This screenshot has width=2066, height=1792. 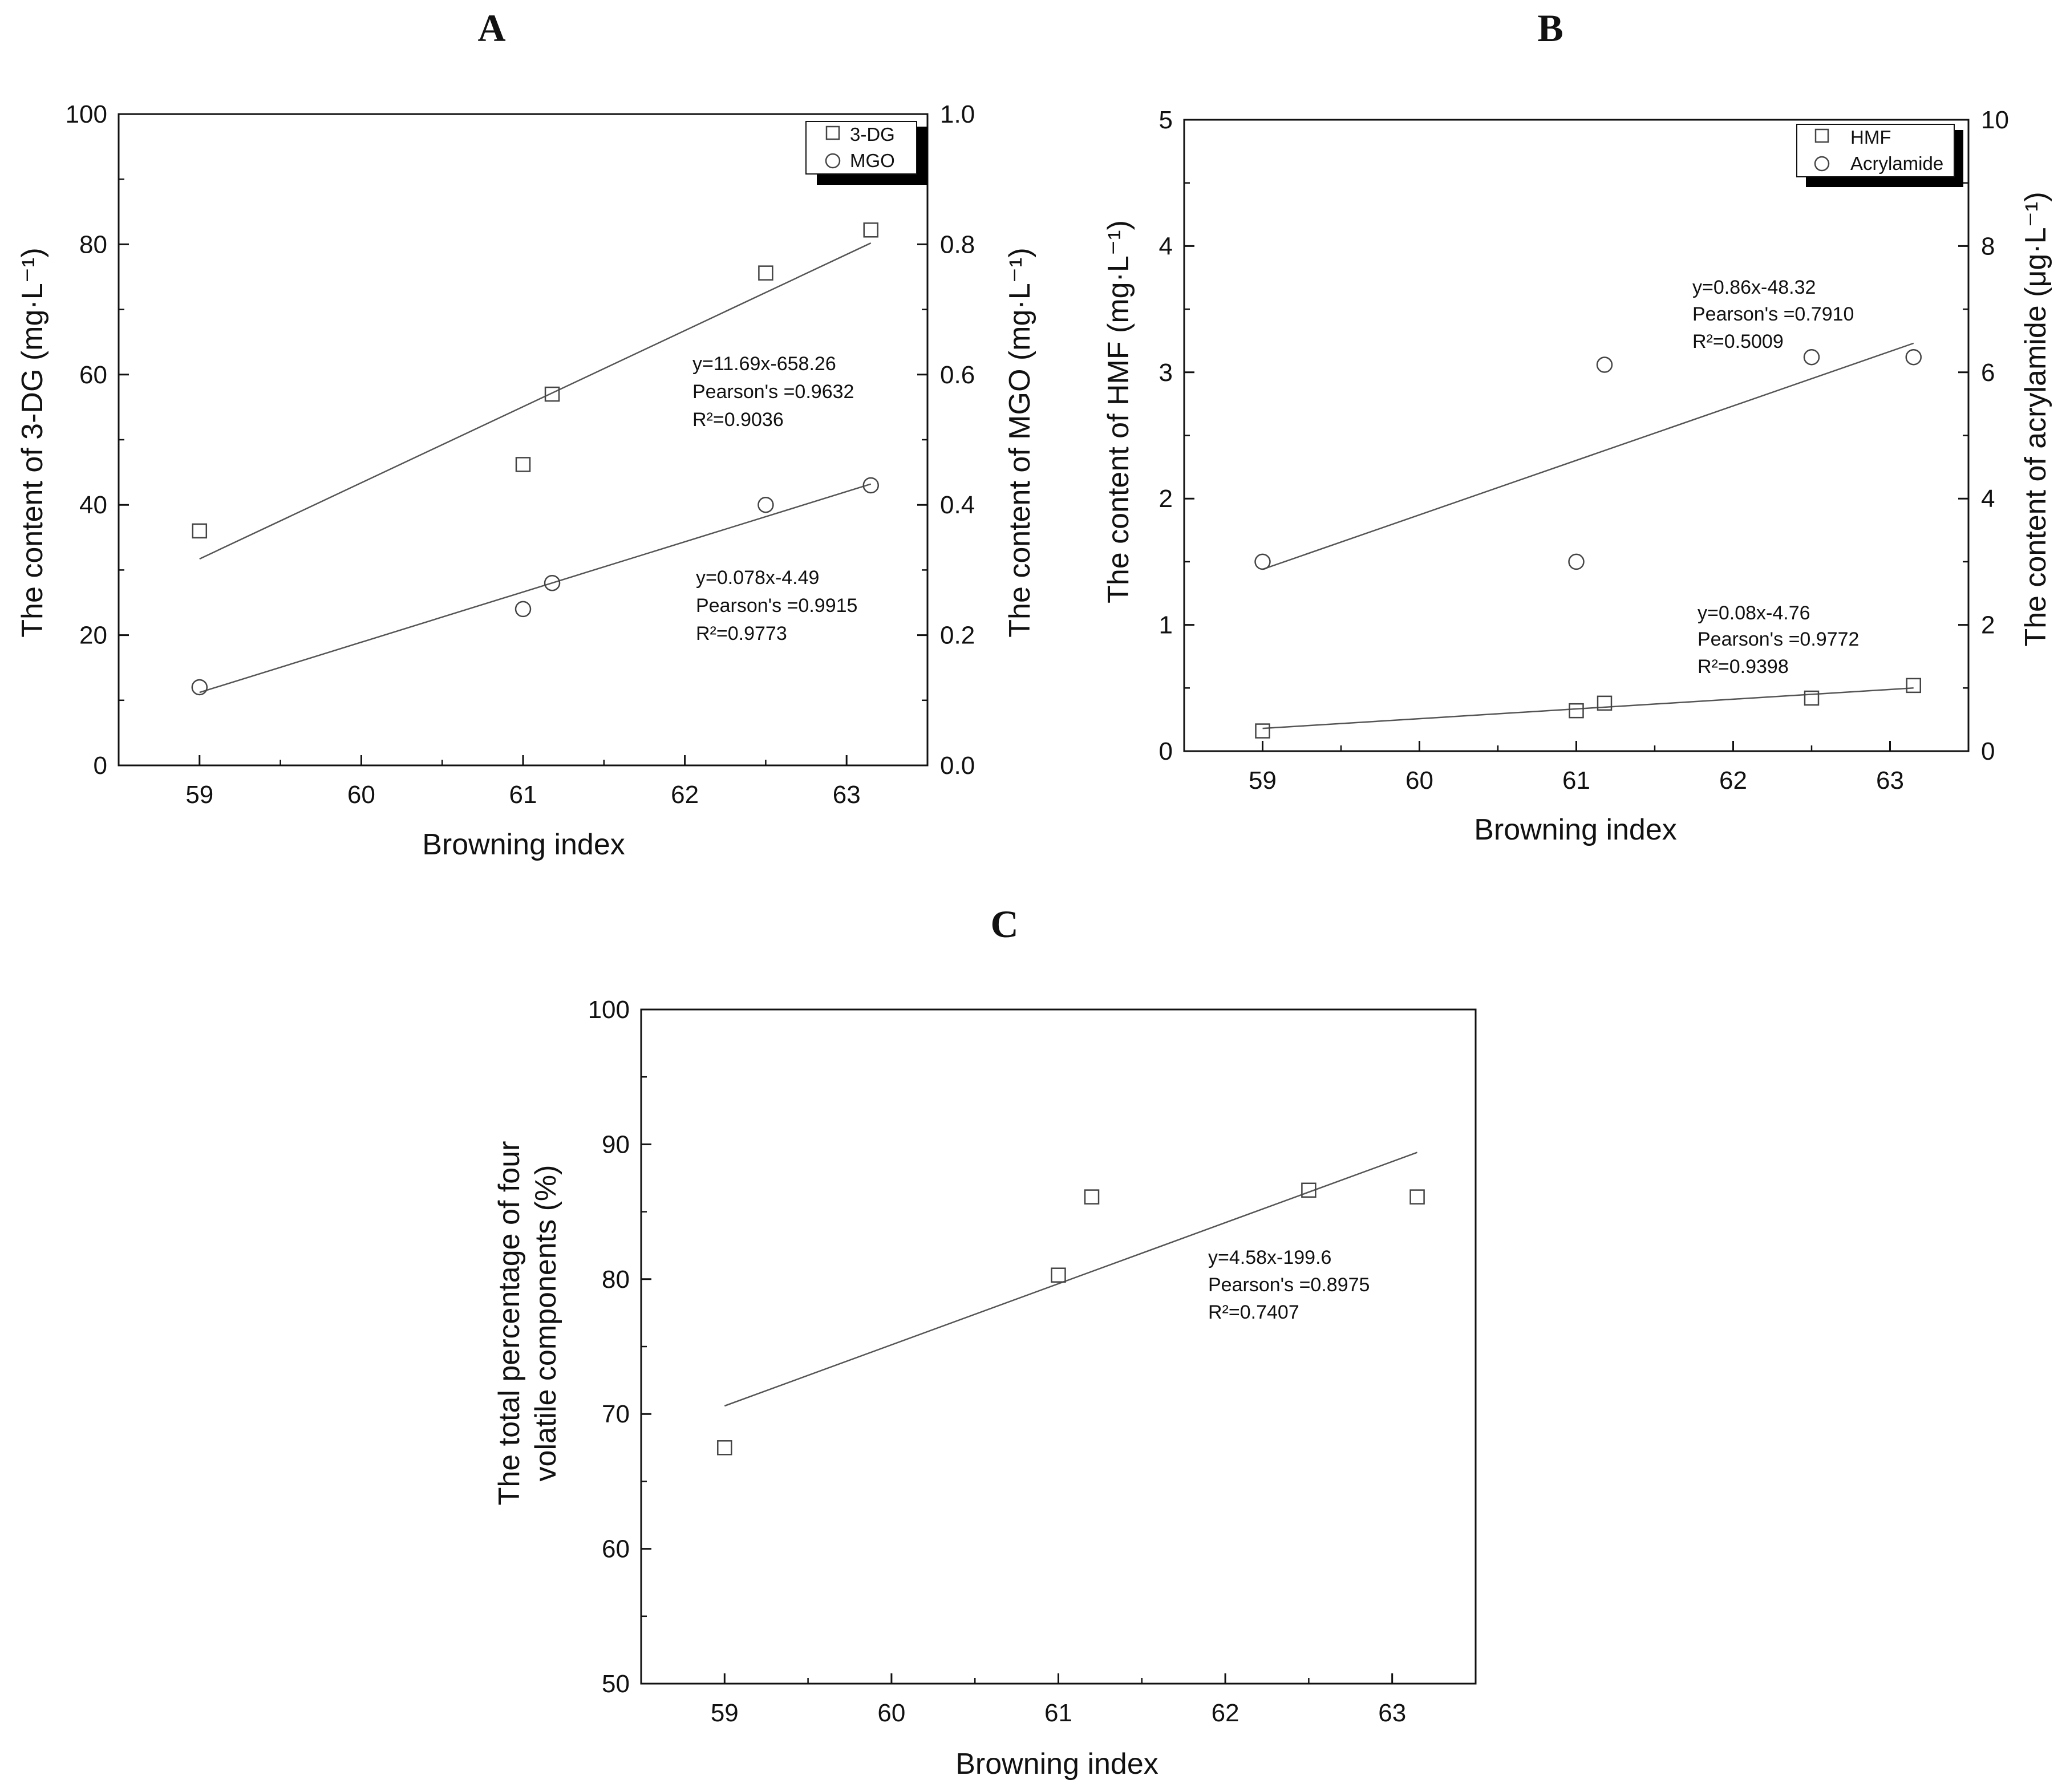 What do you see at coordinates (491, 28) in the screenshot?
I see `panel-a-letter: A` at bounding box center [491, 28].